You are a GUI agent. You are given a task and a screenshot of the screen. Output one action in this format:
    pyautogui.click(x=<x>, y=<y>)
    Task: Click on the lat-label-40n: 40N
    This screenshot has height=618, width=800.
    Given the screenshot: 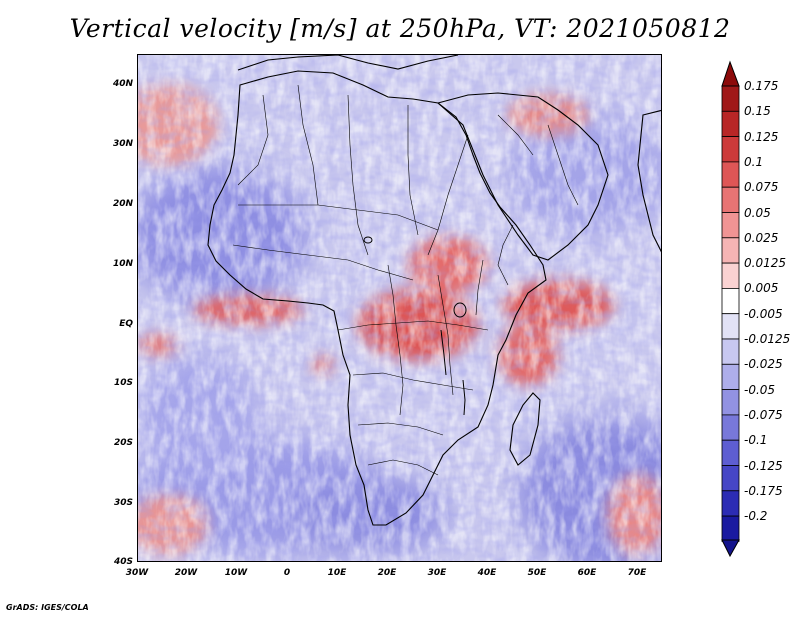 What is the action you would take?
    pyautogui.click(x=122, y=84)
    